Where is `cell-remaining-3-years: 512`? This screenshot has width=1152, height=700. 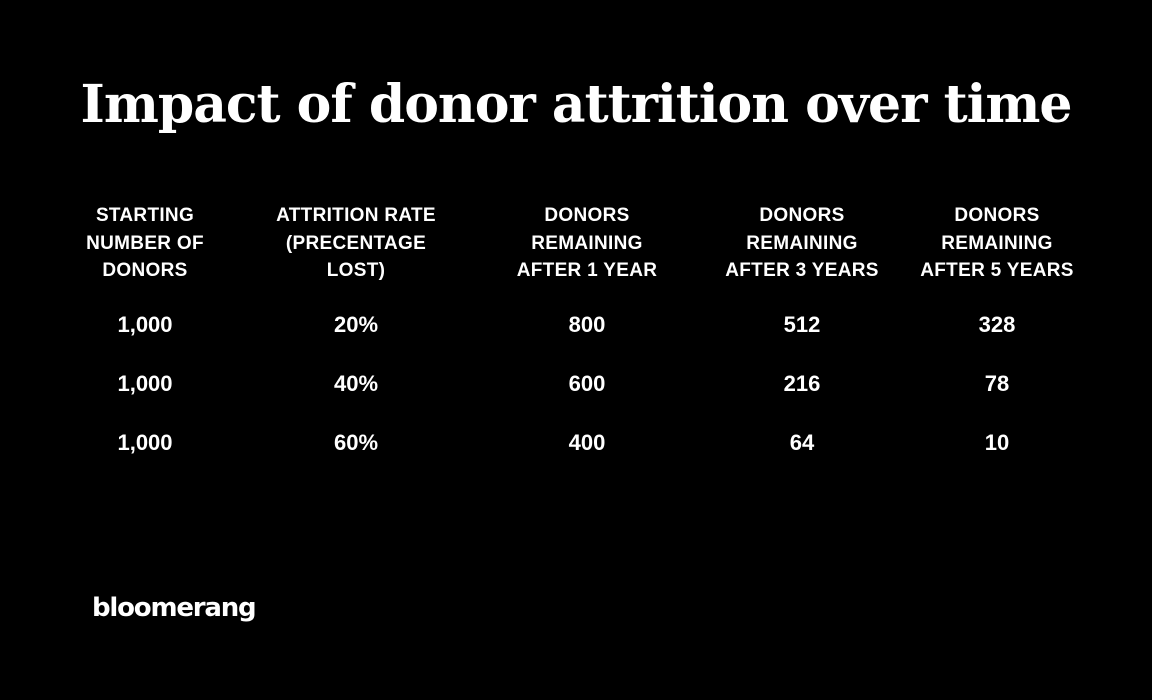
cell-remaining-3-years: 512 is located at coordinates (802, 324).